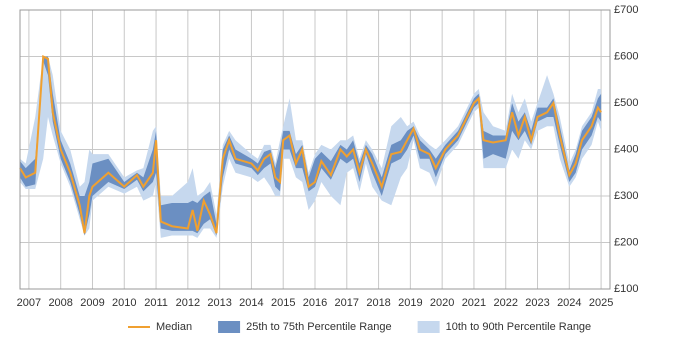 Image resolution: width=700 pixels, height=350 pixels. I want to click on x-tick-label: 2022, so click(505, 303).